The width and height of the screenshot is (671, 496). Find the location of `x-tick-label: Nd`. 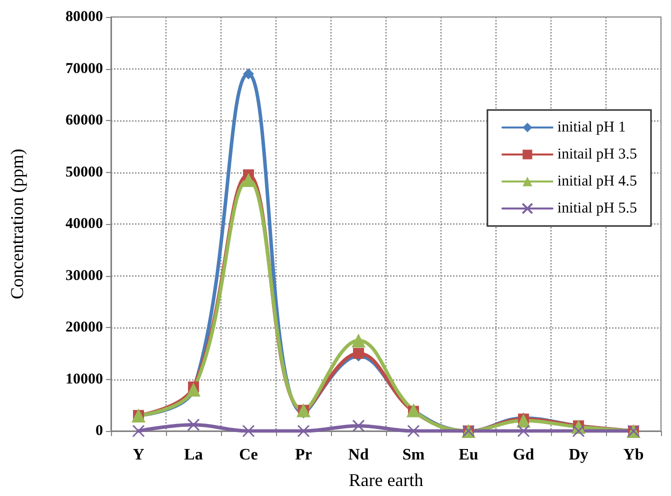

x-tick-label: Nd is located at coordinates (358, 455).